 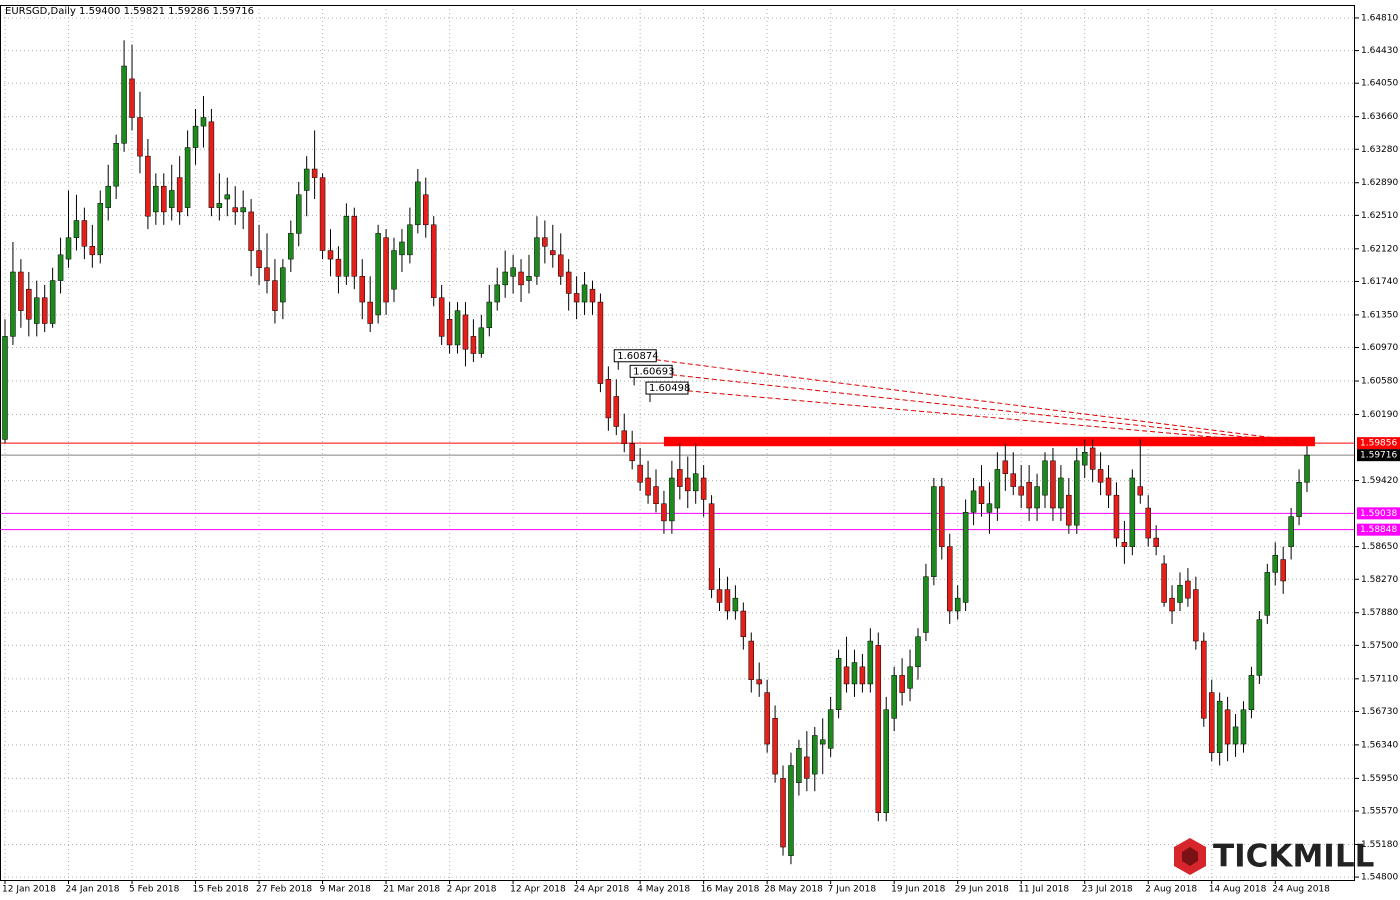 I want to click on x-tick-label: 24 Apr 2018, so click(x=602, y=890).